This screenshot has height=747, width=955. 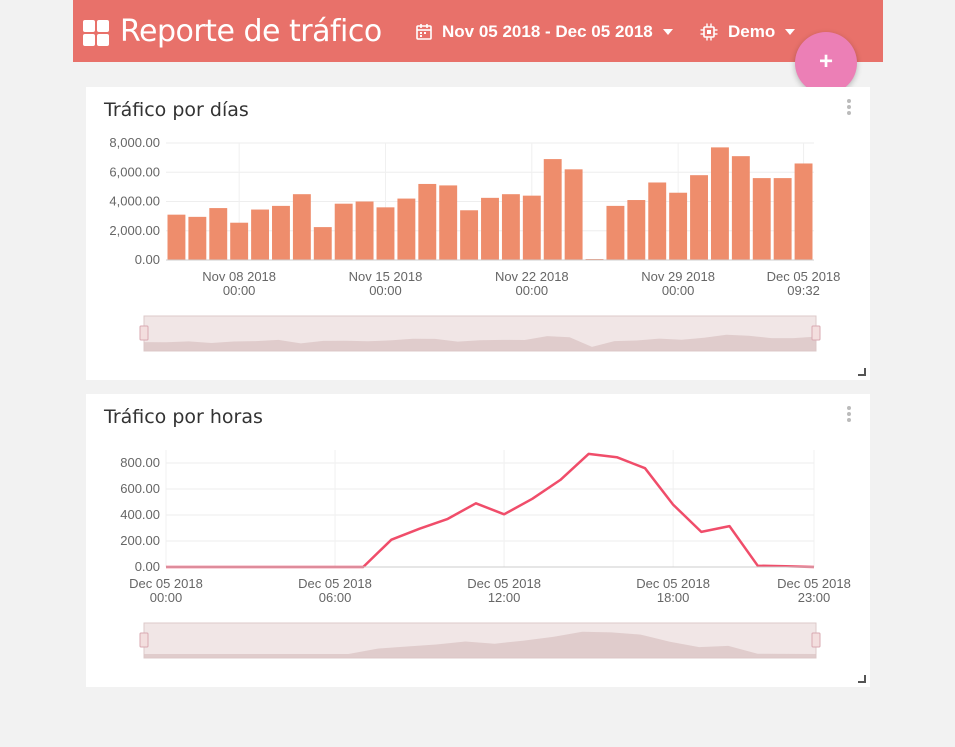 What do you see at coordinates (134, 142) in the screenshot?
I see `y-tick-label: 8,000.00` at bounding box center [134, 142].